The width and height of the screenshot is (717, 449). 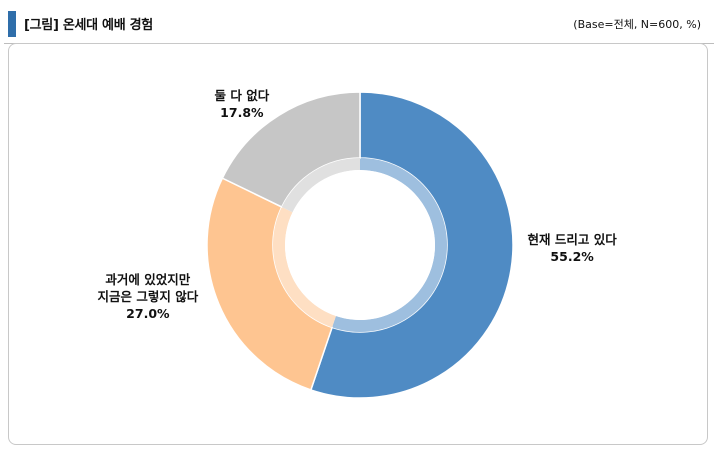 I want to click on slice-label-2: 과거에 있었지만 지금은 그렇지 않다 27.0%, so click(x=148, y=296).